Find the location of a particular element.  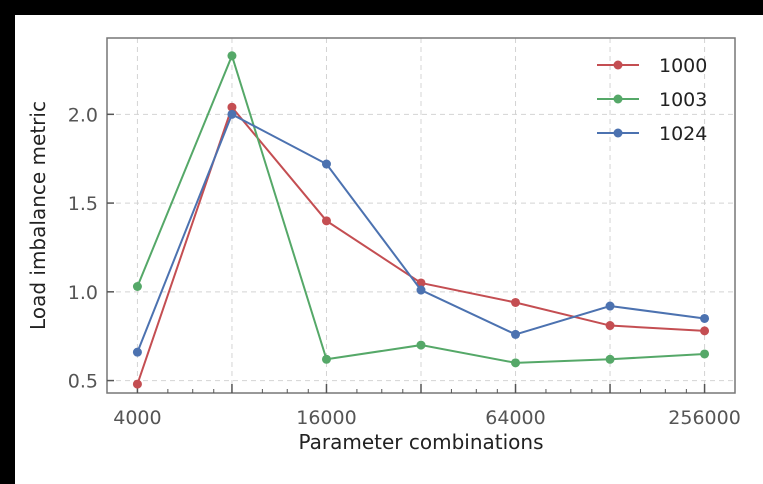

x-axis-label: Parameter combinations is located at coordinates (420, 442).